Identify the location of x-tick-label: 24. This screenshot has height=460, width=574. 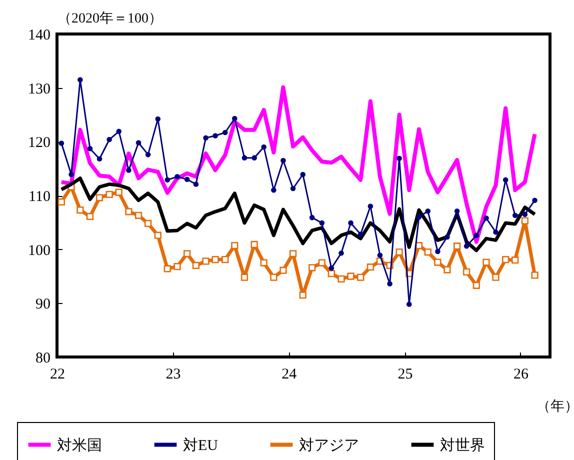
(290, 374).